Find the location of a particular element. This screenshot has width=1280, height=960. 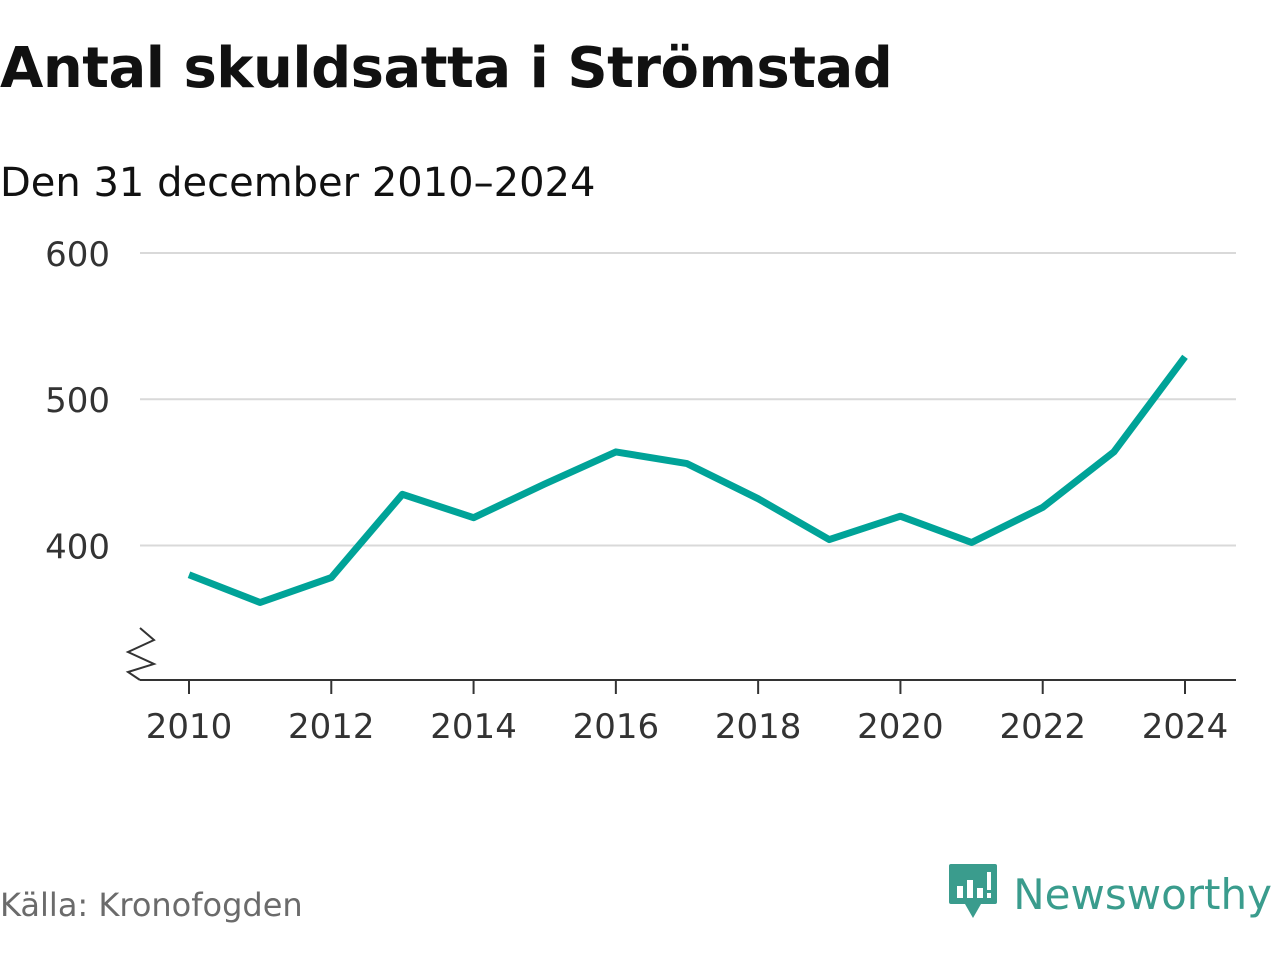

y-tick-label: 500 is located at coordinates (77, 401).